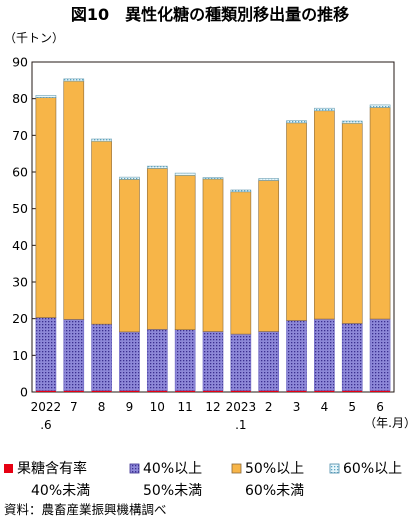 This screenshot has width=420, height=522. What do you see at coordinates (24, 392) in the screenshot?
I see `y-tick-label: 0` at bounding box center [24, 392].